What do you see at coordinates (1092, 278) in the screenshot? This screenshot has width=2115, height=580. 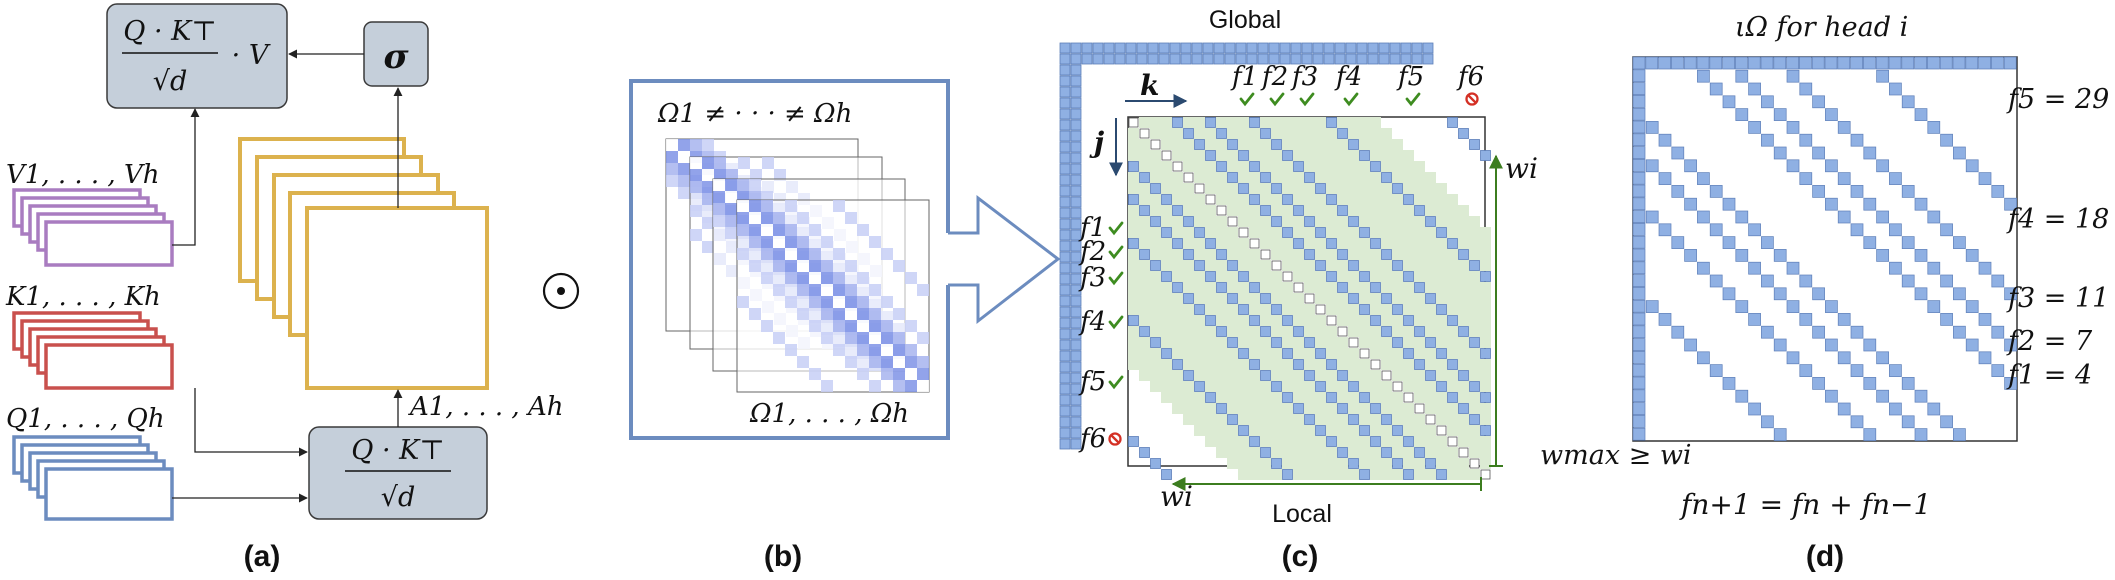 I see `f-label-left-3: f3` at bounding box center [1092, 278].